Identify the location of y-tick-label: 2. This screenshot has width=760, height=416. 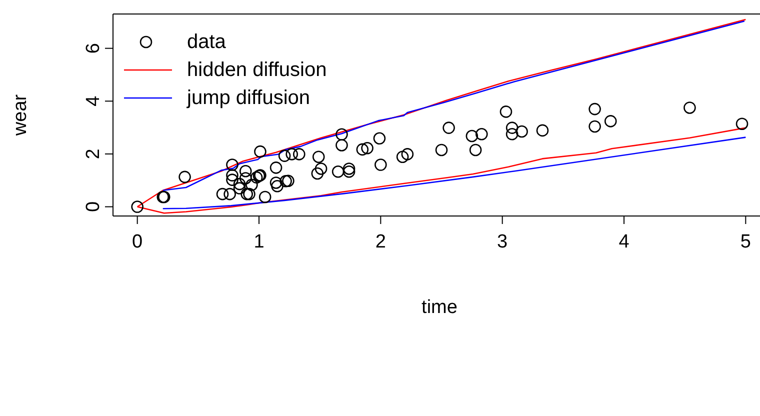
(93, 154).